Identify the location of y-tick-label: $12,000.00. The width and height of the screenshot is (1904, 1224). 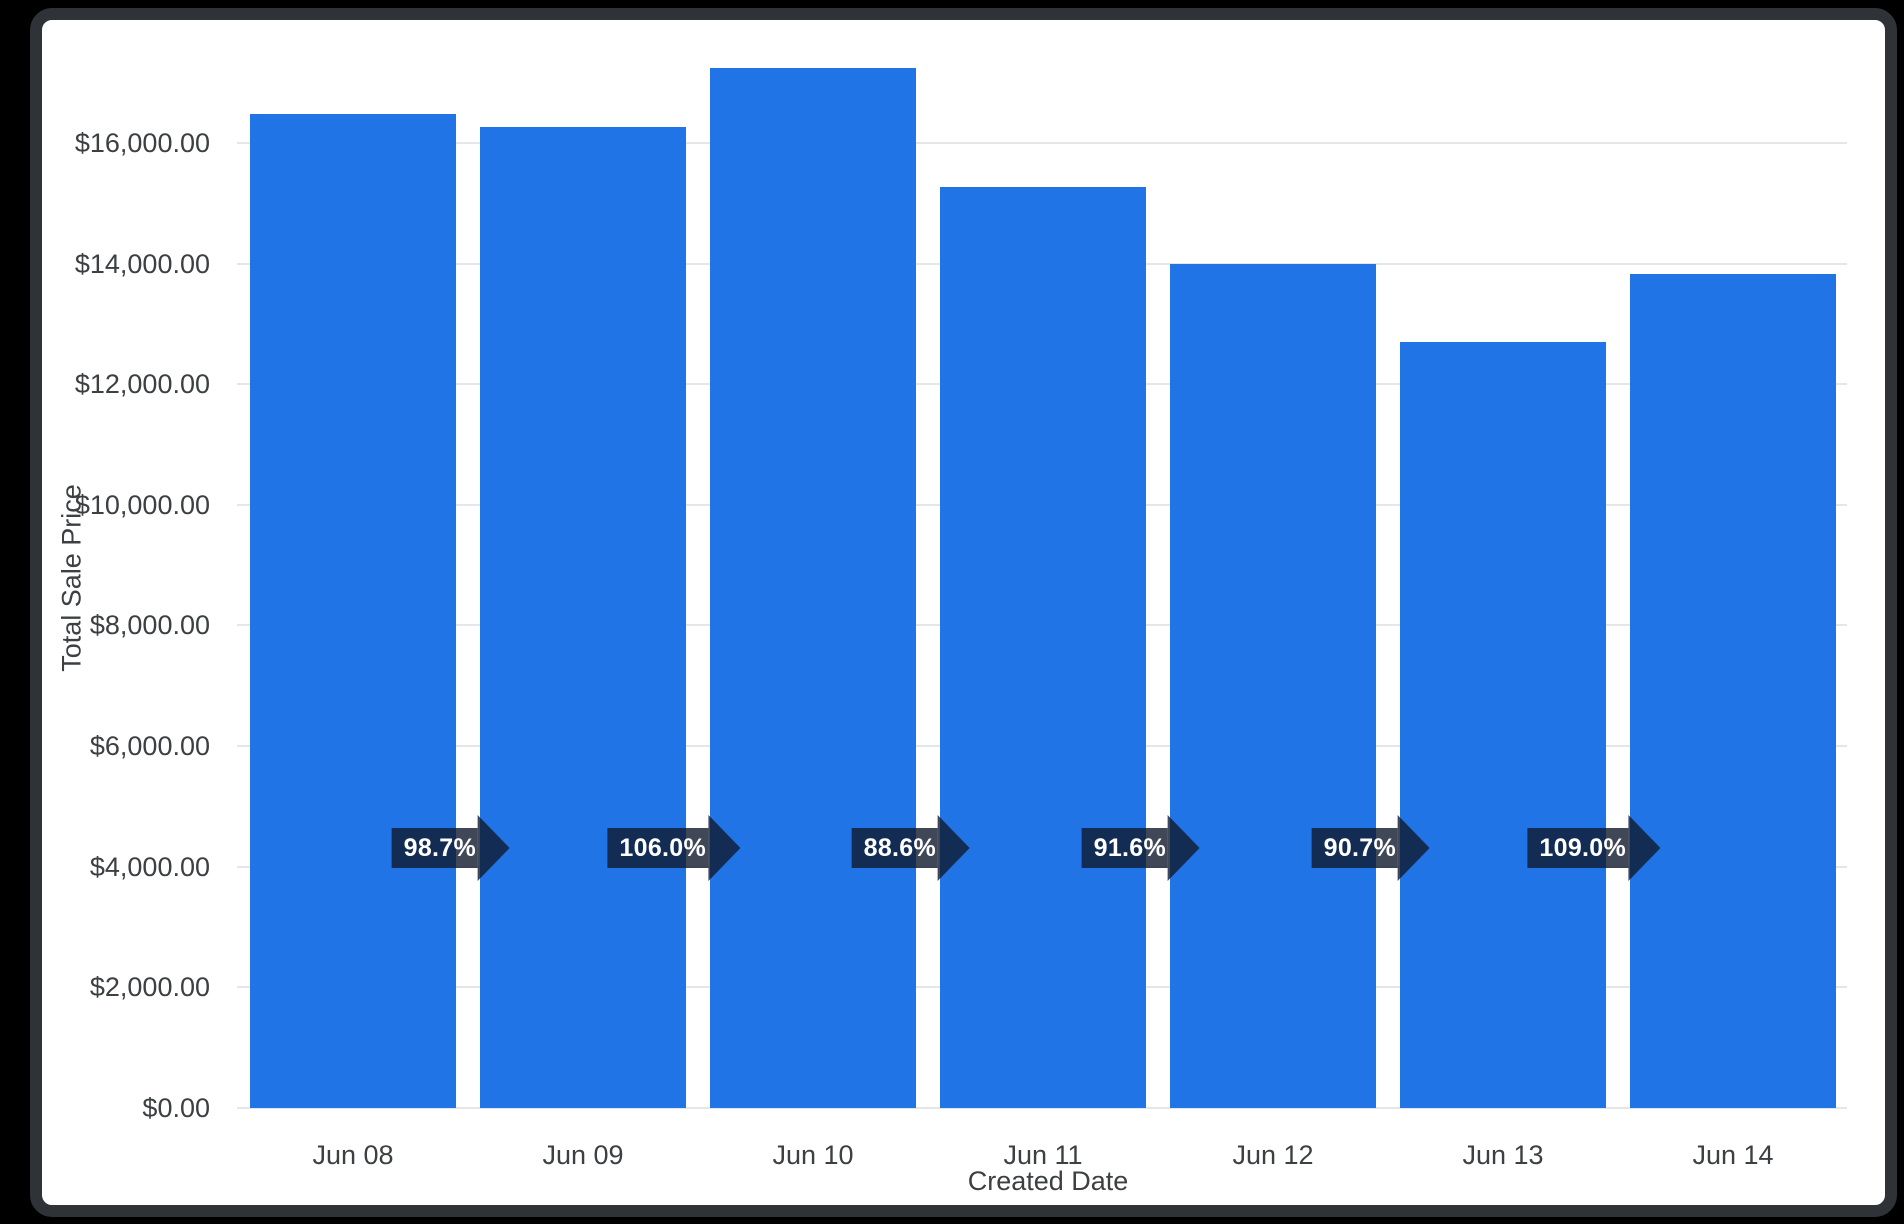
(142, 384).